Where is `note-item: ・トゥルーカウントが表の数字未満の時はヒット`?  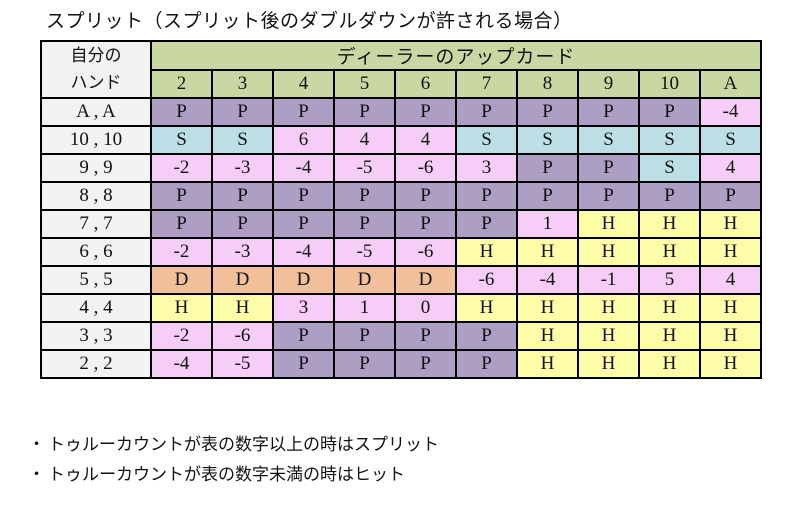
note-item: ・トゥルーカウントが表の数字未満の時はヒット is located at coordinates (233, 475).